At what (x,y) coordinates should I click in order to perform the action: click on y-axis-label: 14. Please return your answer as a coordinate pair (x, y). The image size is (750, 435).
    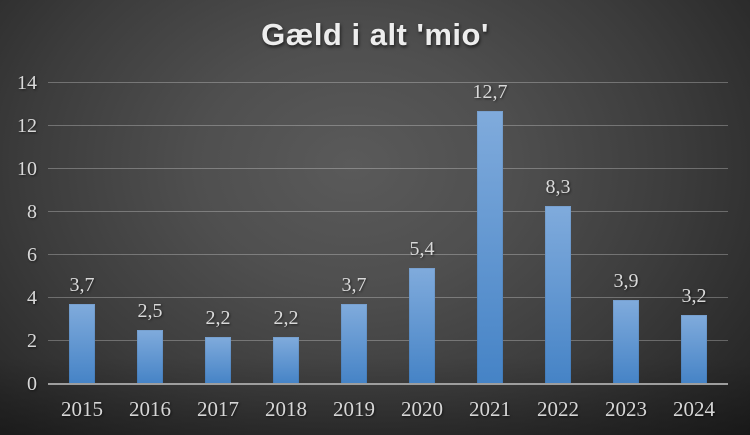
    Looking at the image, I should click on (27, 83).